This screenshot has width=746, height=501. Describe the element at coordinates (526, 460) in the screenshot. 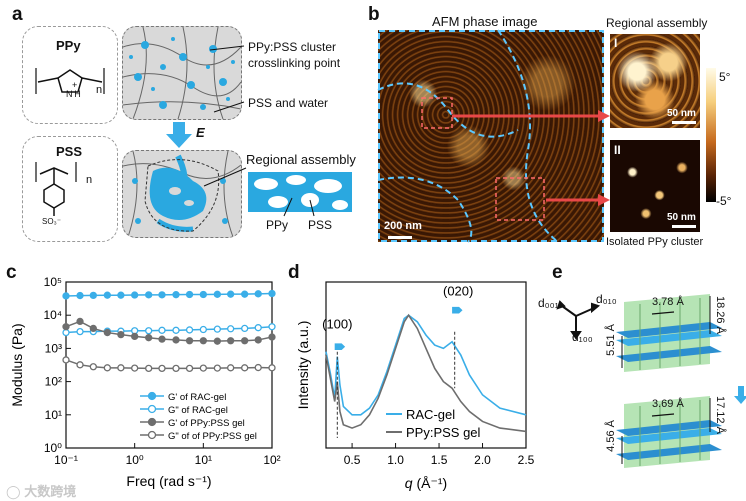

I see `x-tick-label: 2.5` at that location.